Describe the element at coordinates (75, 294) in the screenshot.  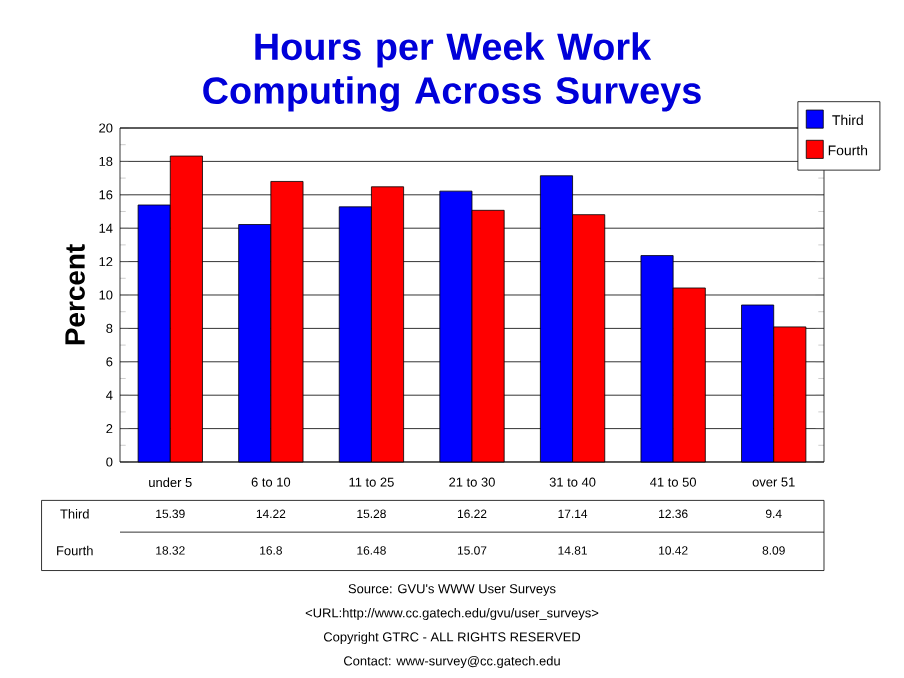
I see `y-axis-title: Percent` at that location.